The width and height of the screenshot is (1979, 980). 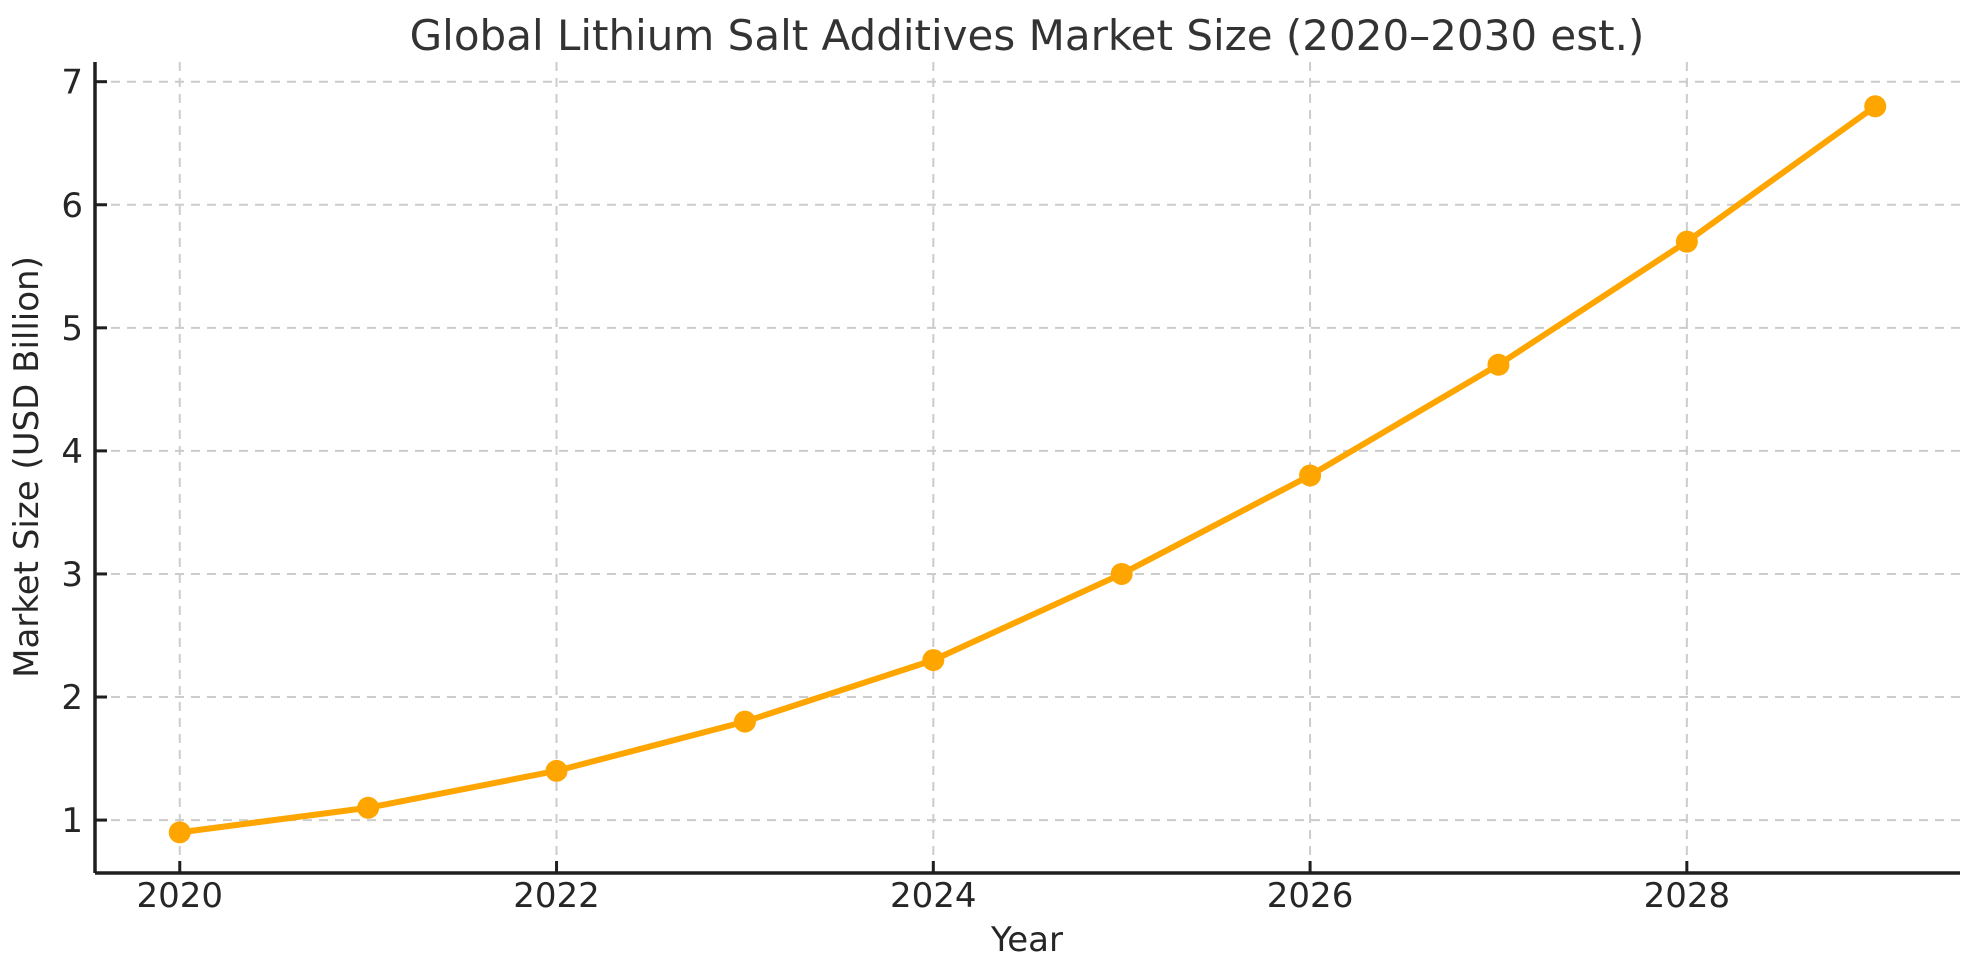 What do you see at coordinates (180, 896) in the screenshot?
I see `x-tick-label: 2020` at bounding box center [180, 896].